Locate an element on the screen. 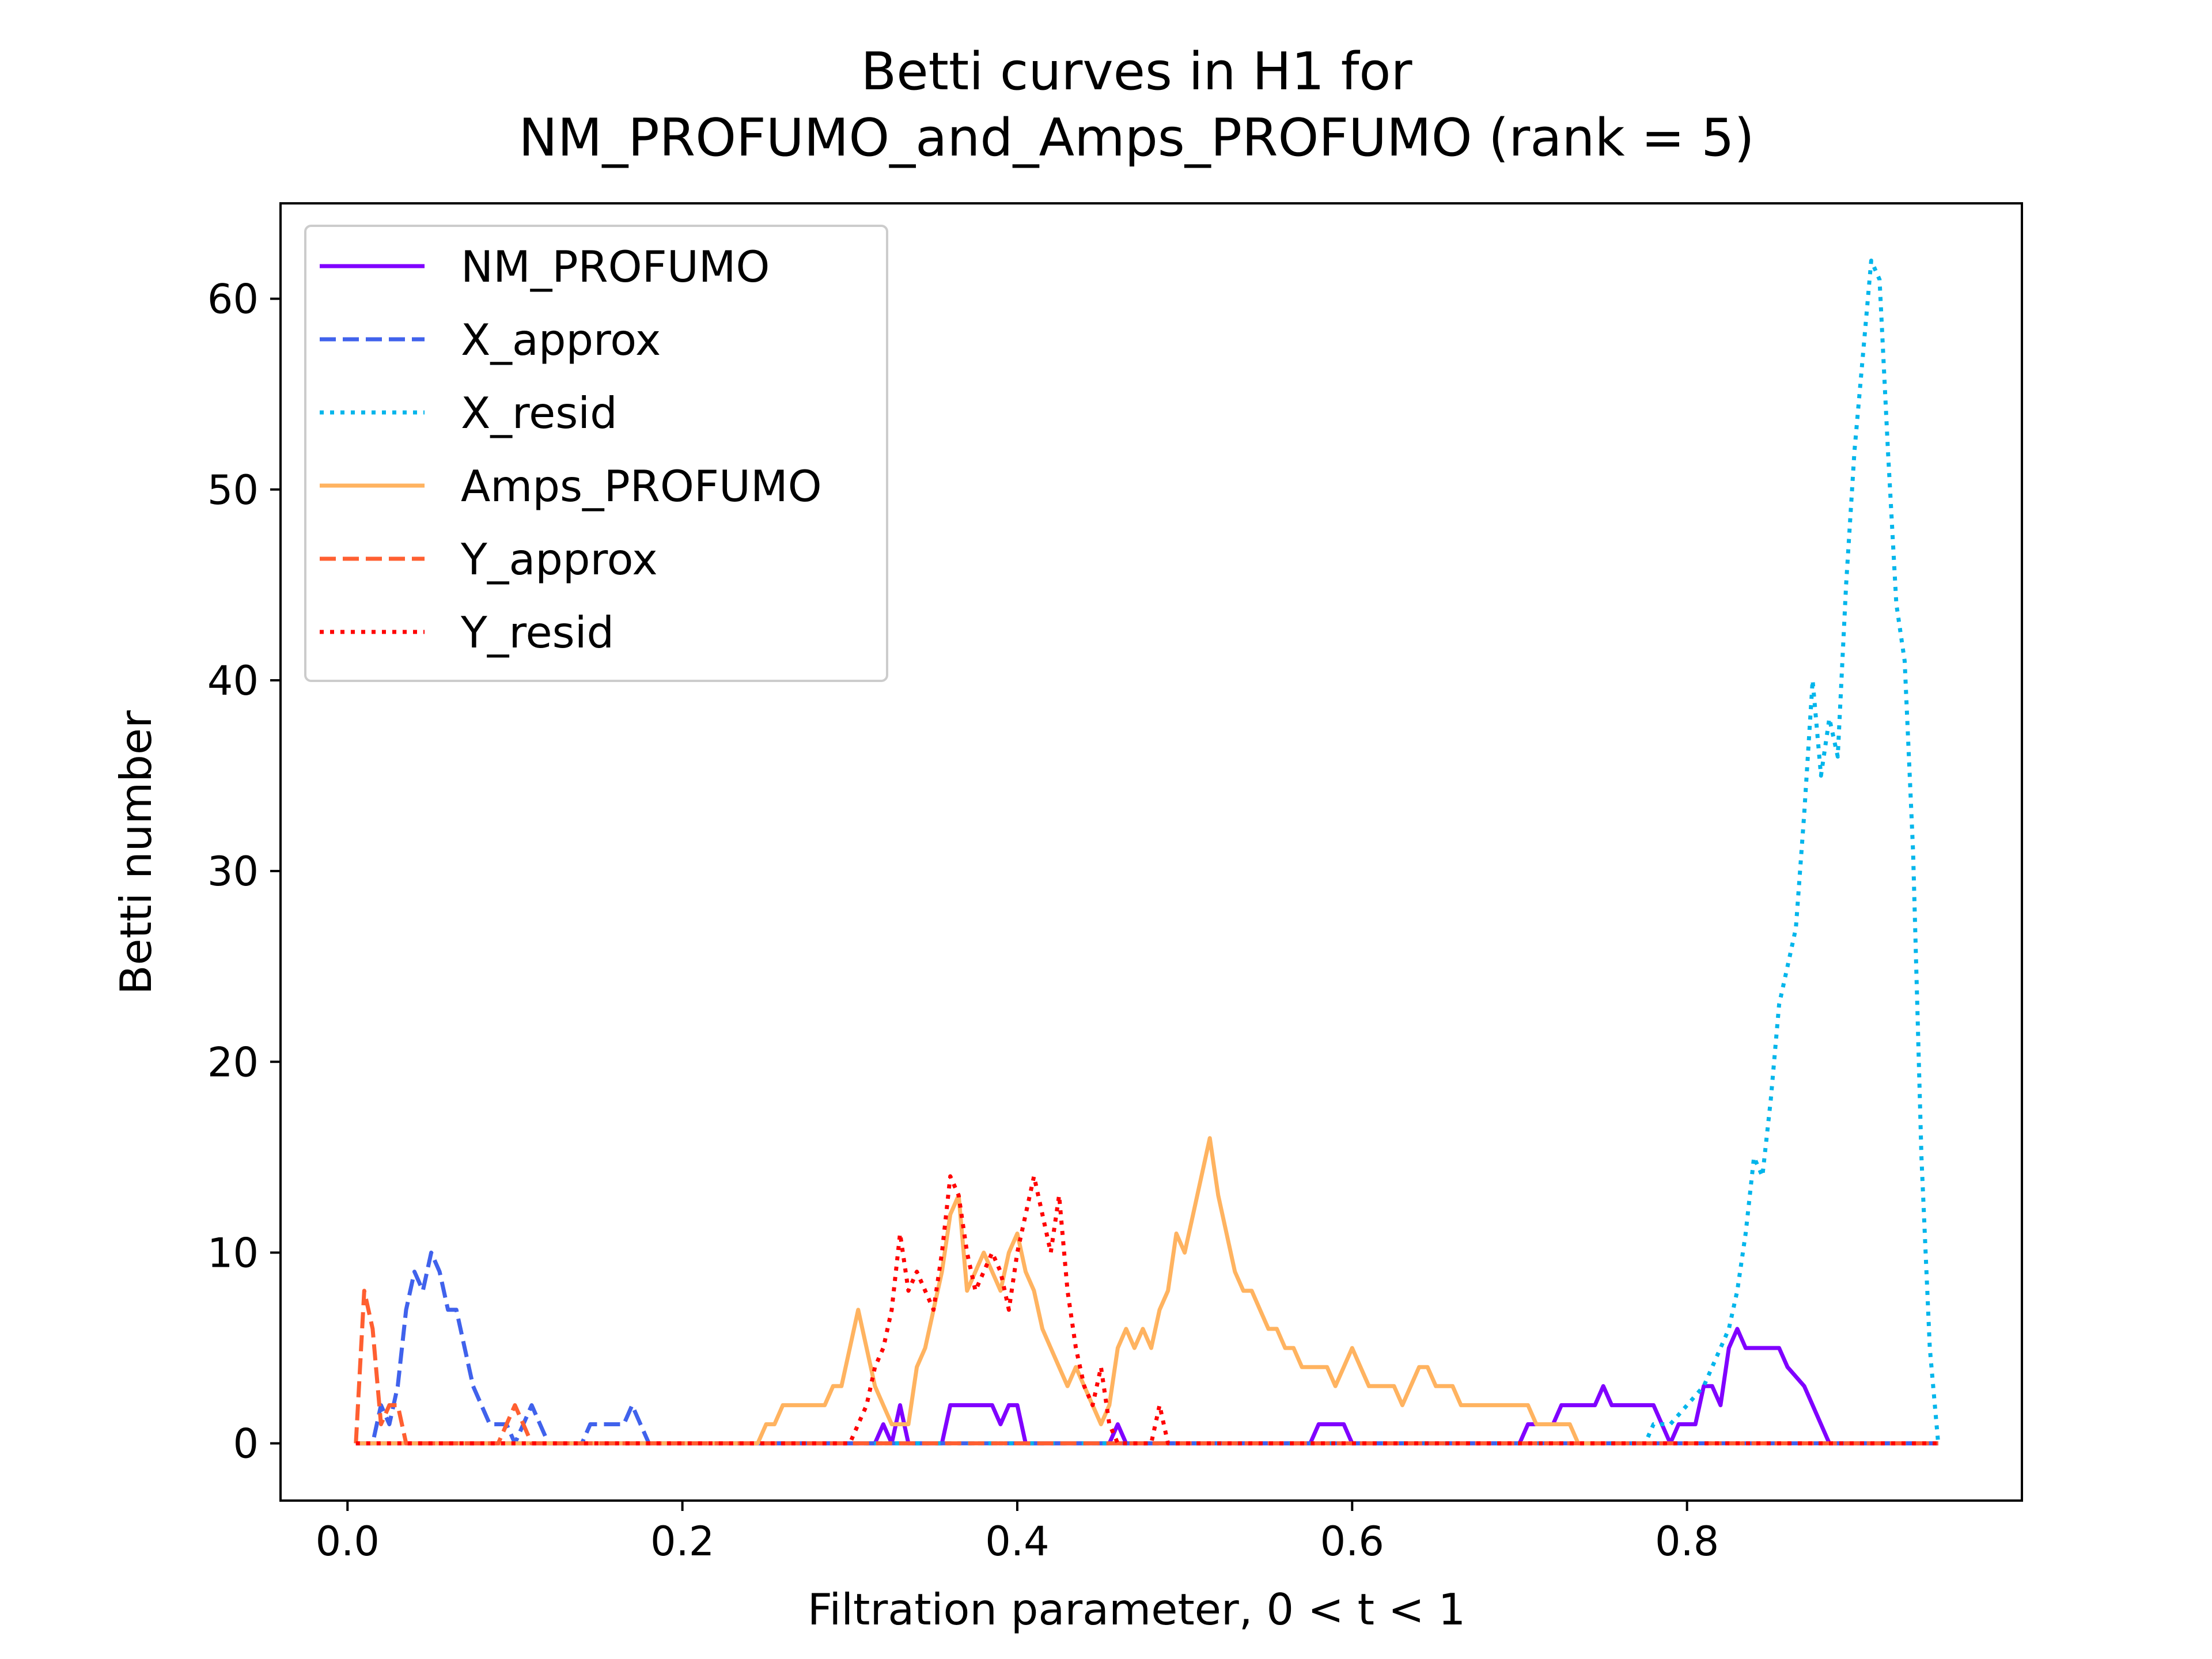  x-tick-label: 0.4 is located at coordinates (1017, 1541).